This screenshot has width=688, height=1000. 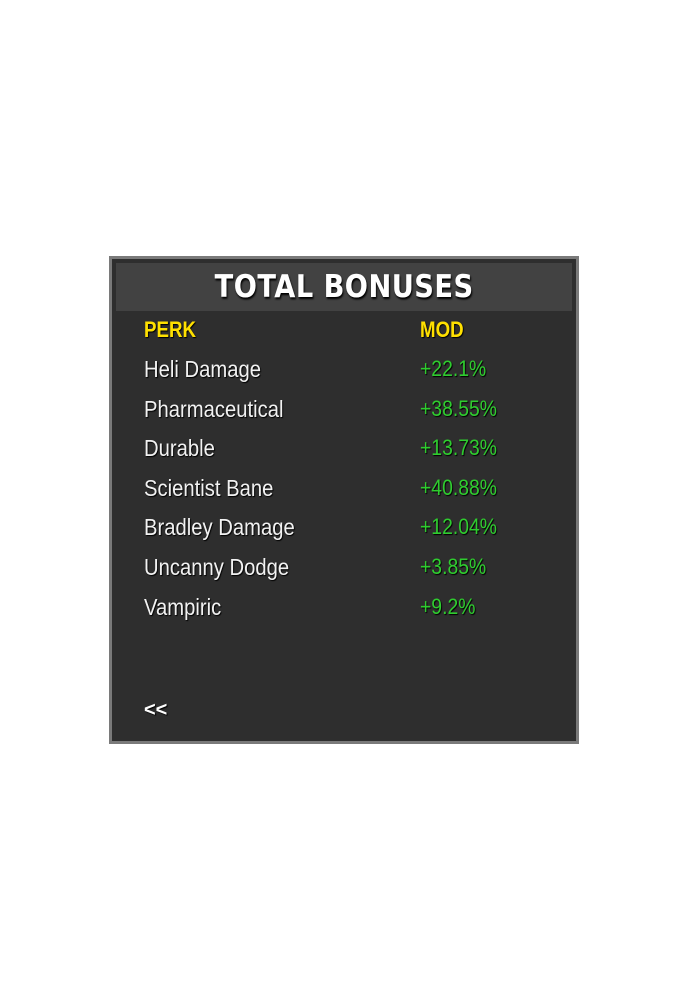 What do you see at coordinates (344, 332) in the screenshot?
I see `table-header: PERK MOD` at bounding box center [344, 332].